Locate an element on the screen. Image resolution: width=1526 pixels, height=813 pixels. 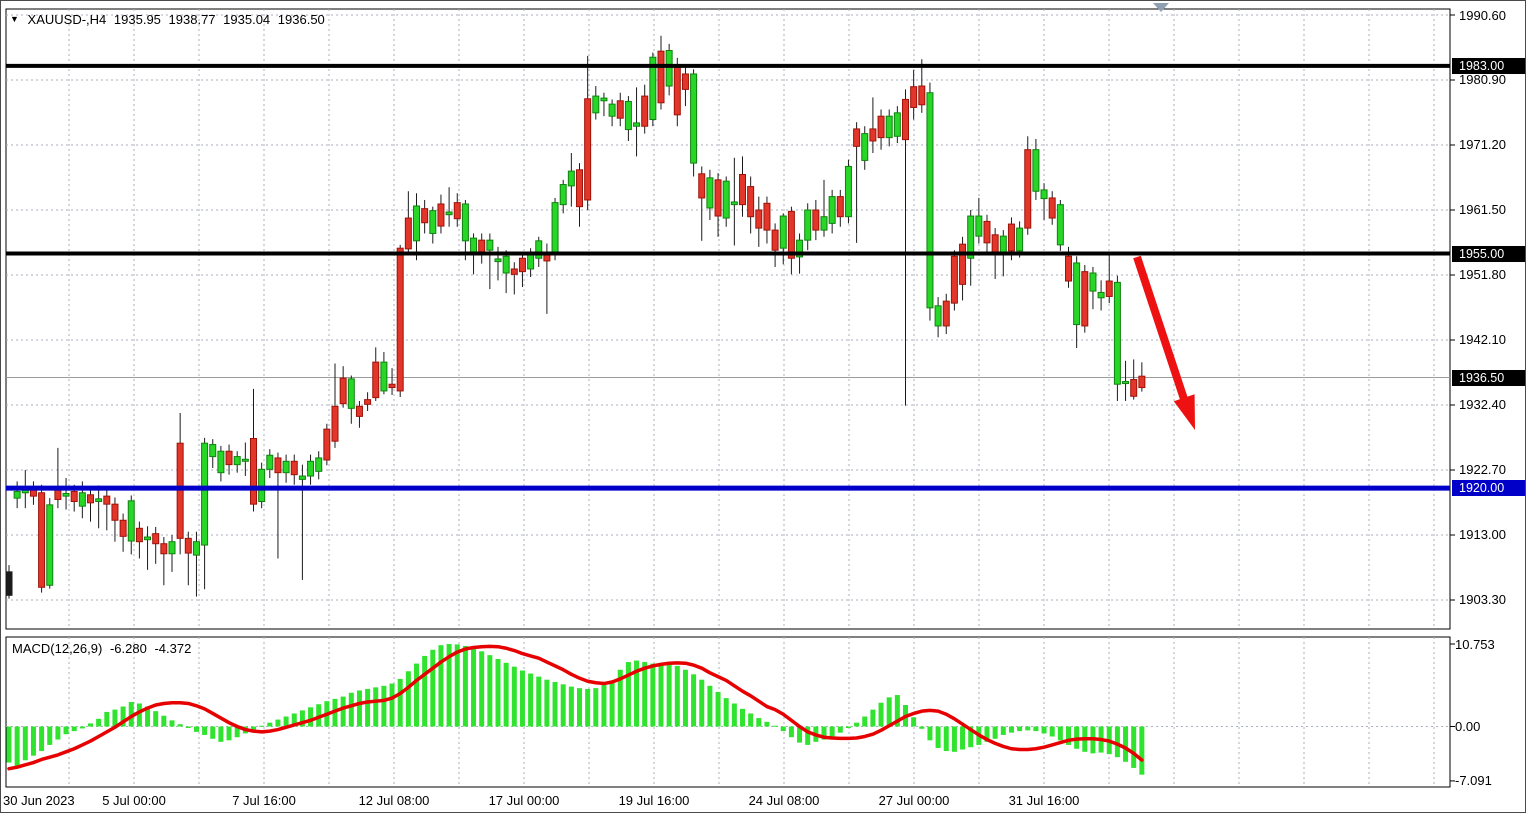
price-axis-tick-label: 1990.60 is located at coordinates (1482, 15).